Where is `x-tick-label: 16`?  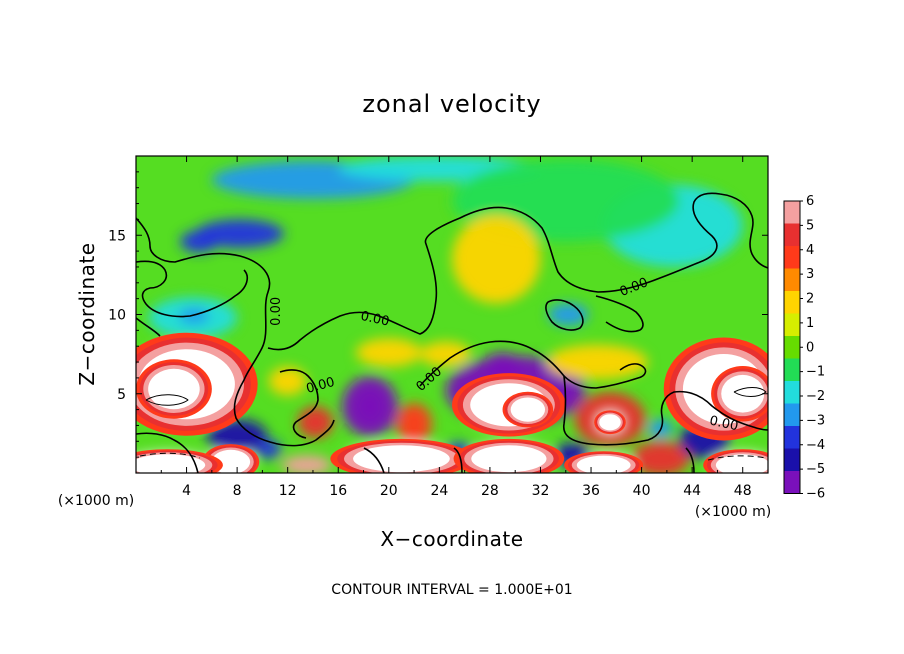
x-tick-label: 16 is located at coordinates (338, 491).